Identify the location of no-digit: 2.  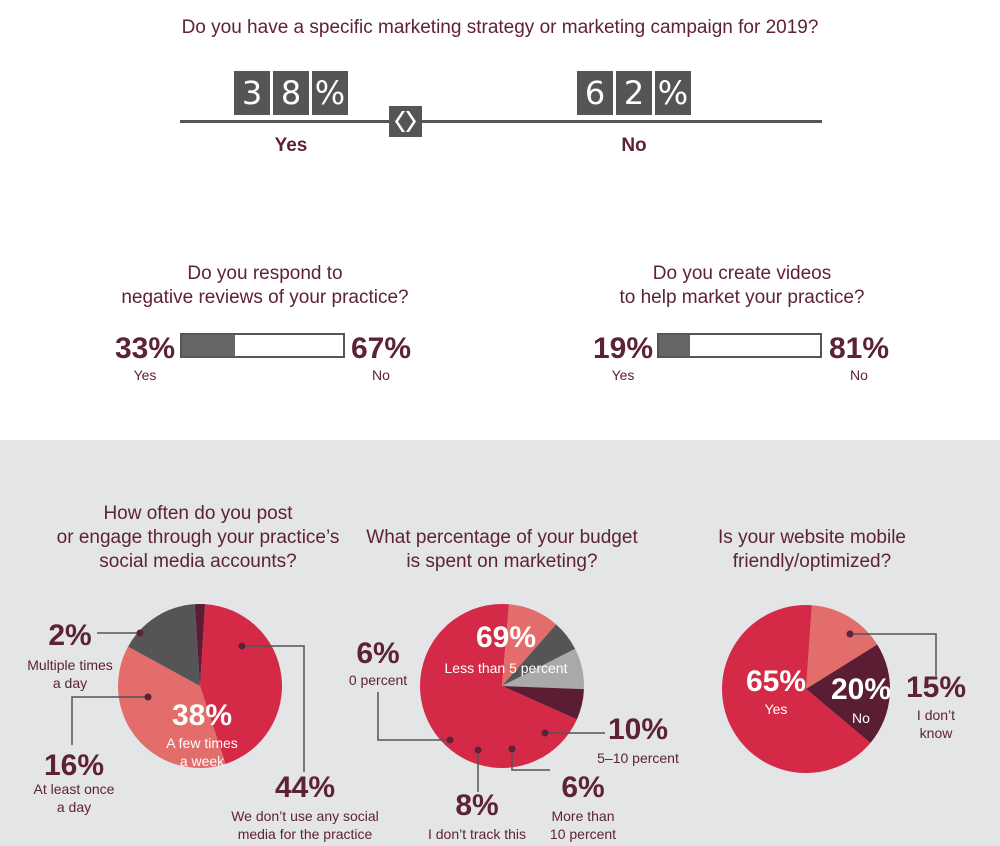
(634, 93).